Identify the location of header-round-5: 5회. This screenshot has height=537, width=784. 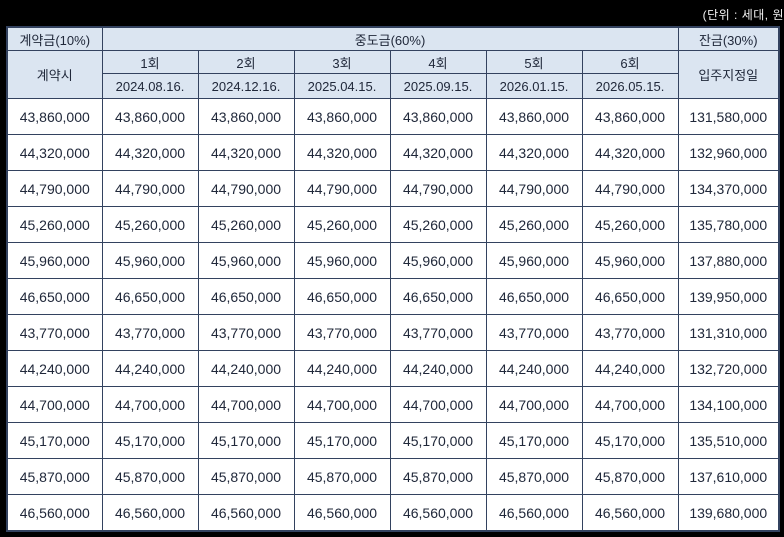
(534, 62).